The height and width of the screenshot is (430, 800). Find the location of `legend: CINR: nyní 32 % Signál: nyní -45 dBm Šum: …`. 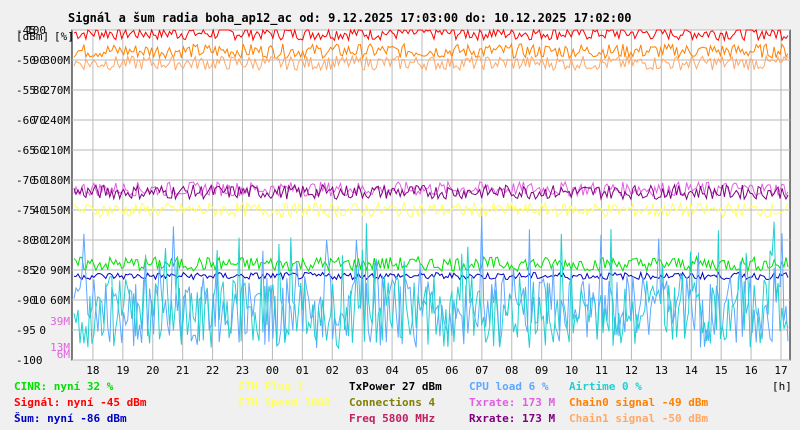

legend: CINR: nyní 32 % Signál: nyní -45 dBm Šum: … is located at coordinates (361, 402).